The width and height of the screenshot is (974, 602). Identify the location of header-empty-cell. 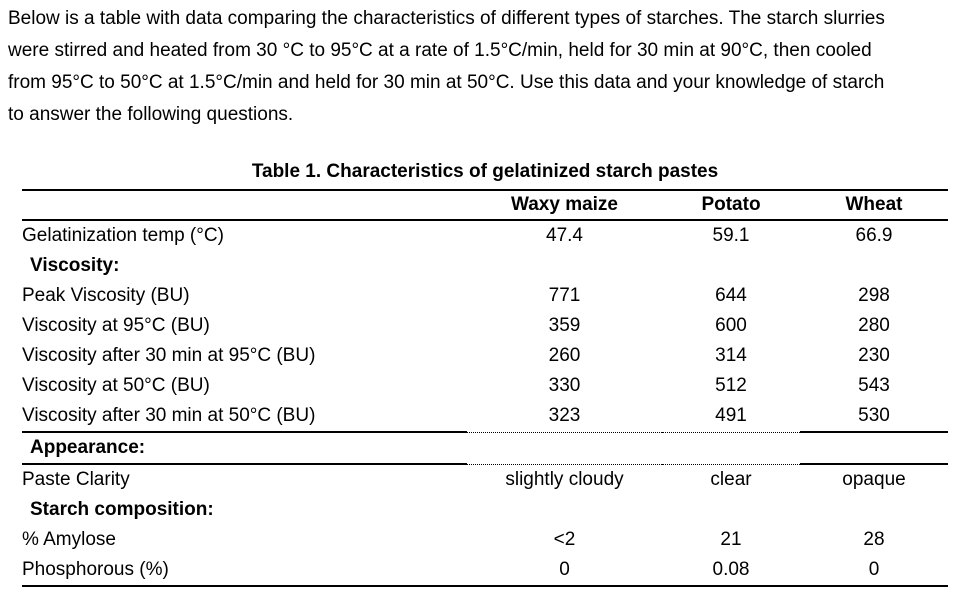
(244, 205).